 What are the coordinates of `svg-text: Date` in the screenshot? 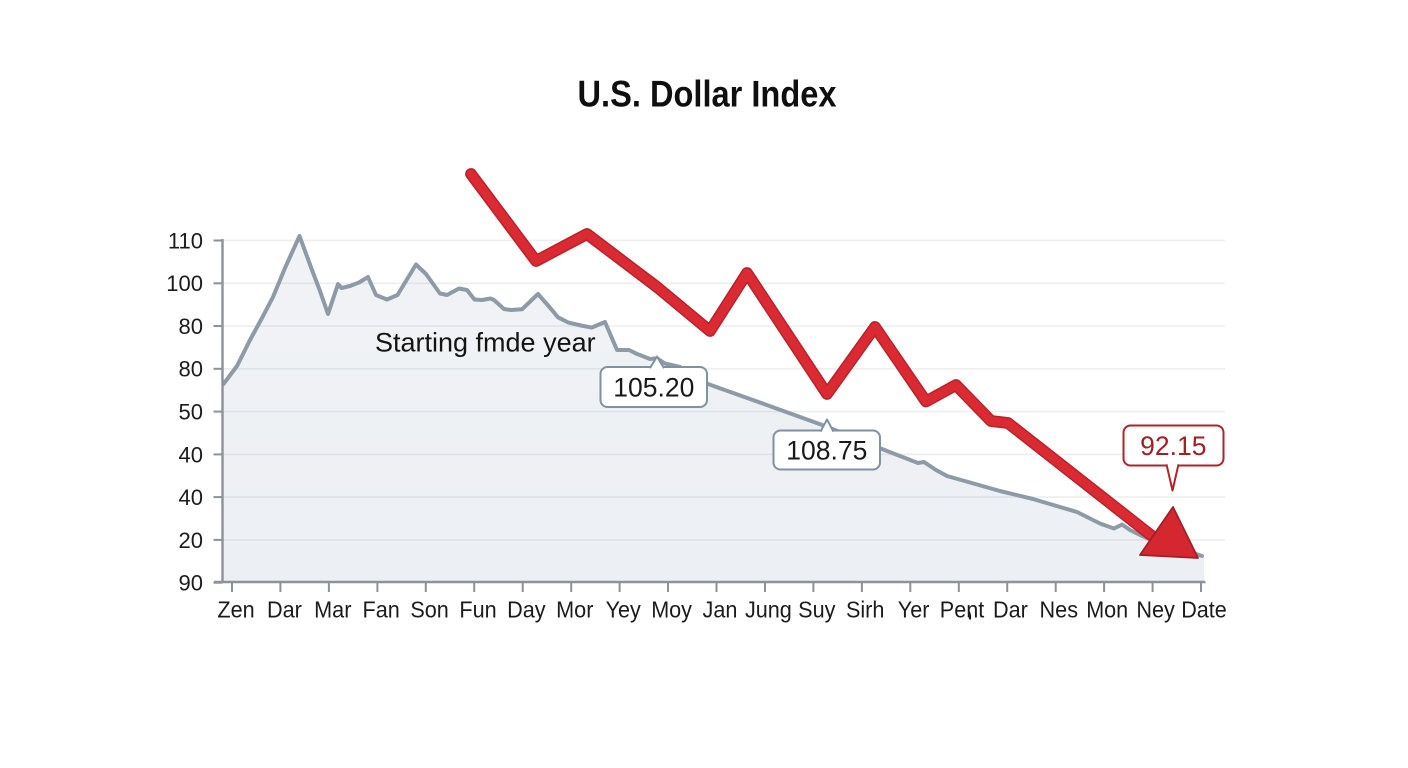 It's located at (1204, 610).